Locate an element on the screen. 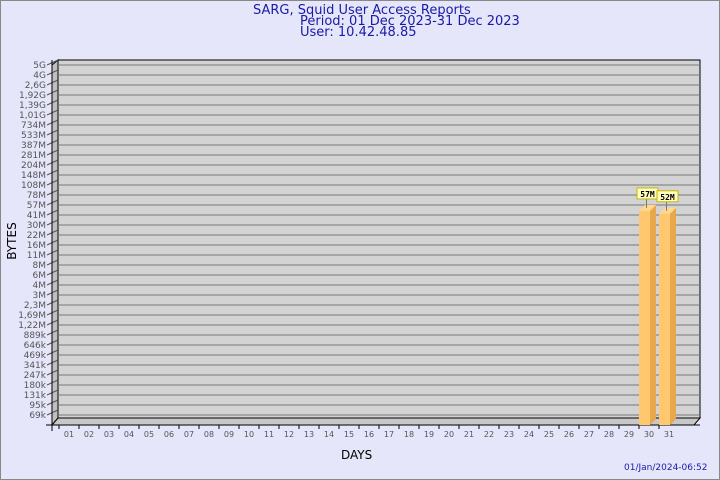  y-tick-label: 131k is located at coordinates (35, 396).